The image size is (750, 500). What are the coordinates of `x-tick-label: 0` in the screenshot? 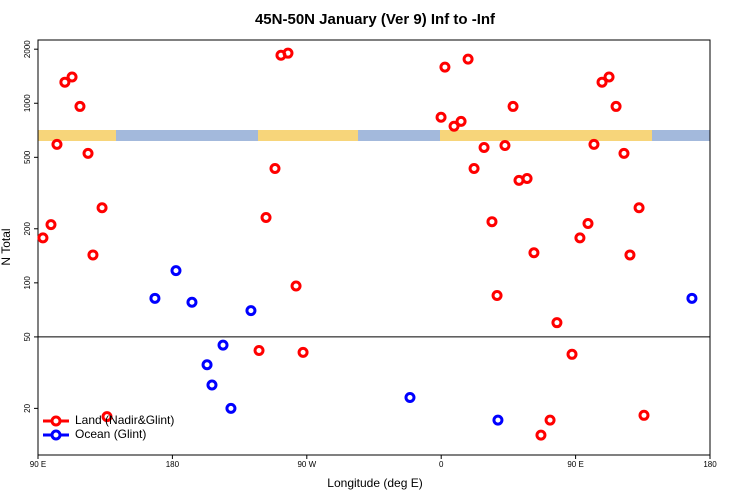 It's located at (441, 464).